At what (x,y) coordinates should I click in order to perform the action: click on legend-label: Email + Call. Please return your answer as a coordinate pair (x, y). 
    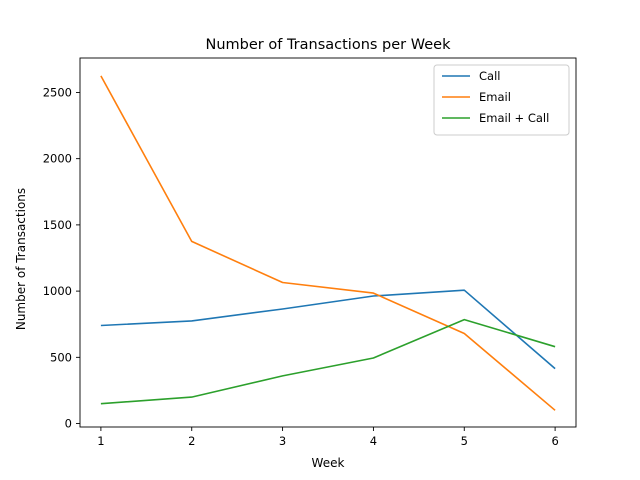
    Looking at the image, I should click on (514, 118).